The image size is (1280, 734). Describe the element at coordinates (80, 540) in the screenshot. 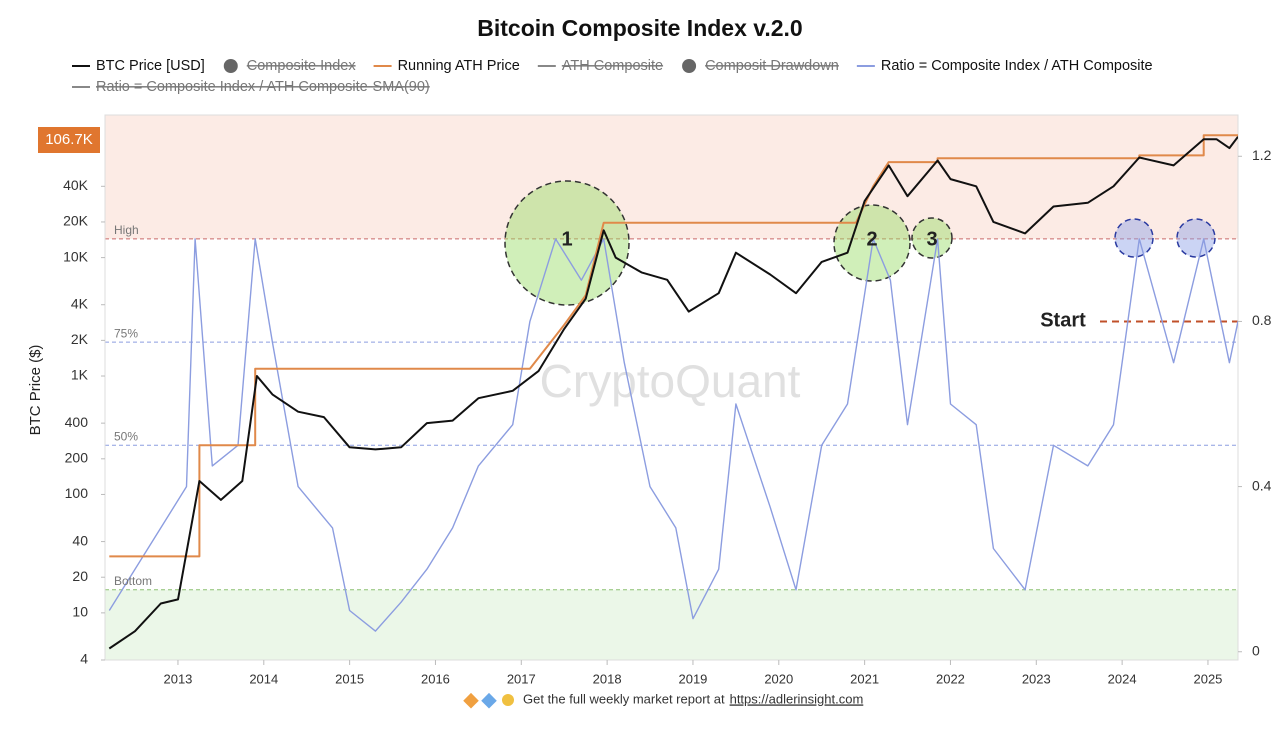

I see `y-tick-label: 40` at that location.